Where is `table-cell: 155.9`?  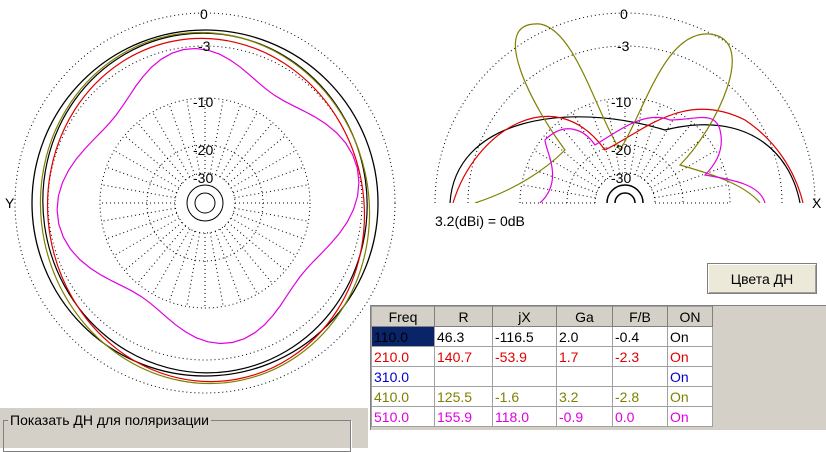 table-cell: 155.9 is located at coordinates (463, 416).